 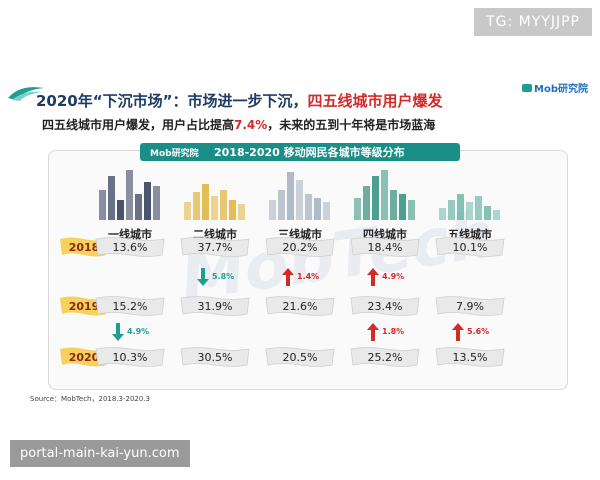 What do you see at coordinates (470, 332) in the screenshot?
I see `increase-annotation: 5.6%` at bounding box center [470, 332].